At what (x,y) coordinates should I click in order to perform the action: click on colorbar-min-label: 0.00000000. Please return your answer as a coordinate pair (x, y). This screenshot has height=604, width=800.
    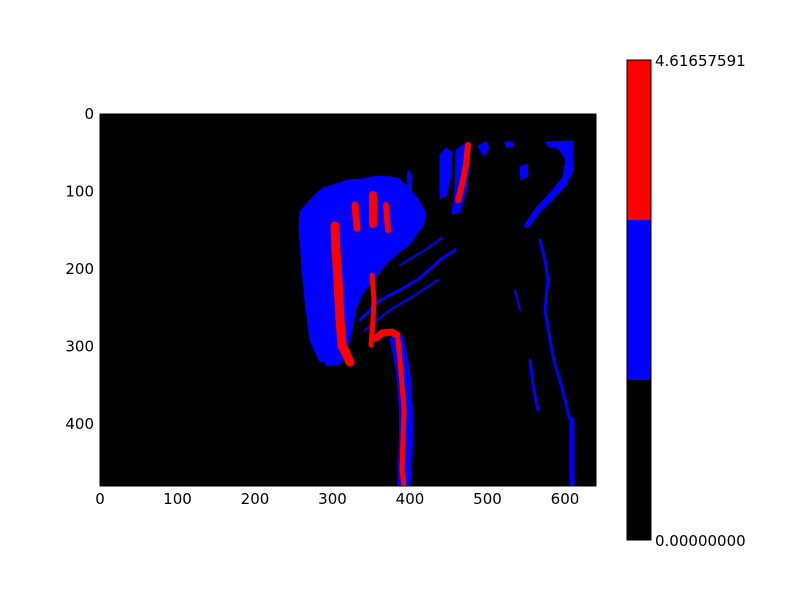
    Looking at the image, I should click on (700, 541).